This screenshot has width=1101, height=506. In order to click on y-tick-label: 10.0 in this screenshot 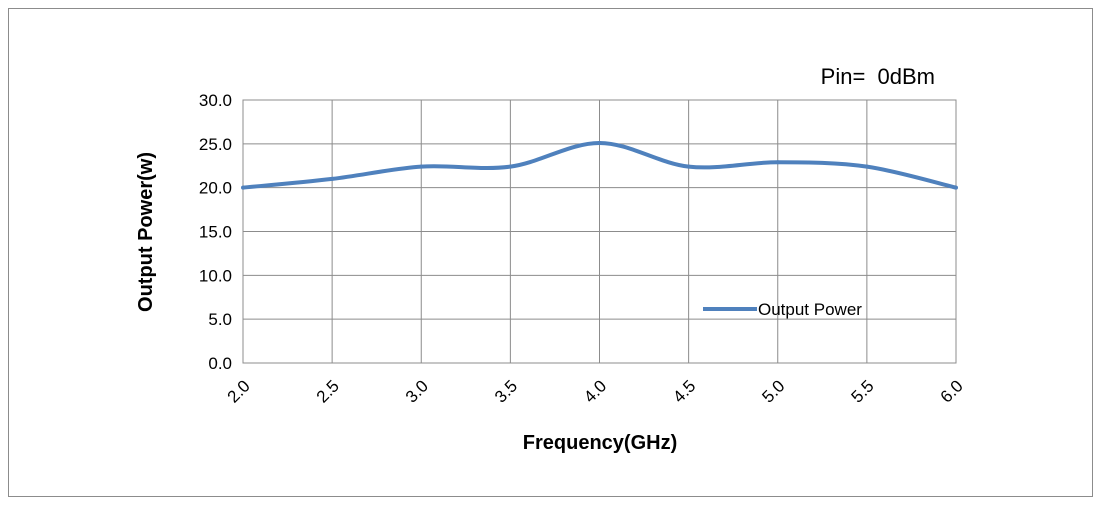, I will do `click(215, 275)`.